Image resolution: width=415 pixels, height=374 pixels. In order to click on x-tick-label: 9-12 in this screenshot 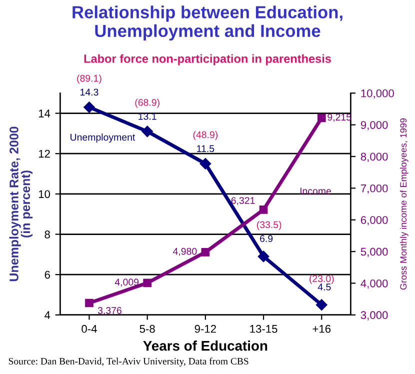, I will do `click(205, 328)`.